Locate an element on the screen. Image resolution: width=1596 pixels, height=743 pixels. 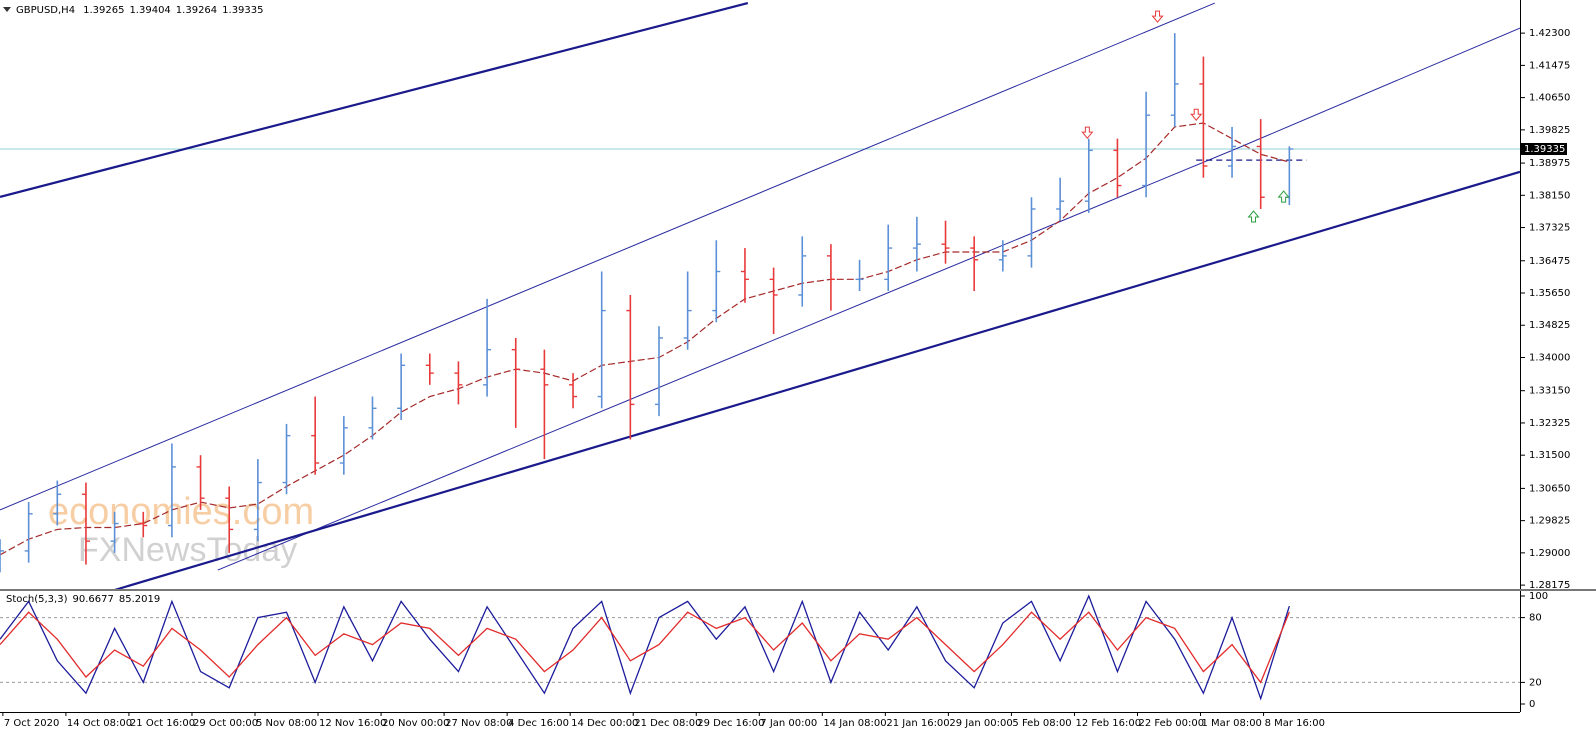
header-value: 1.39404 is located at coordinates (149, 10).